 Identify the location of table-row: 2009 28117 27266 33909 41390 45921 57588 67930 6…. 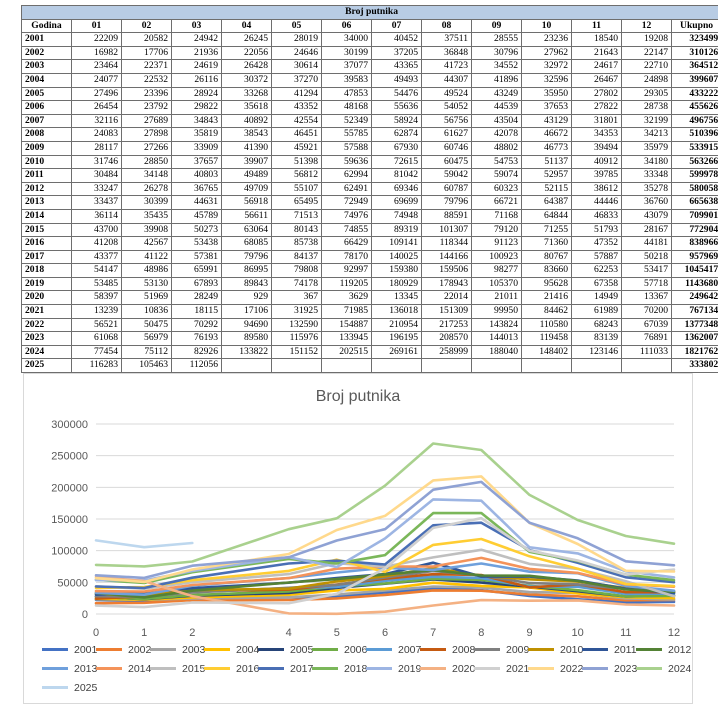
(369, 148).